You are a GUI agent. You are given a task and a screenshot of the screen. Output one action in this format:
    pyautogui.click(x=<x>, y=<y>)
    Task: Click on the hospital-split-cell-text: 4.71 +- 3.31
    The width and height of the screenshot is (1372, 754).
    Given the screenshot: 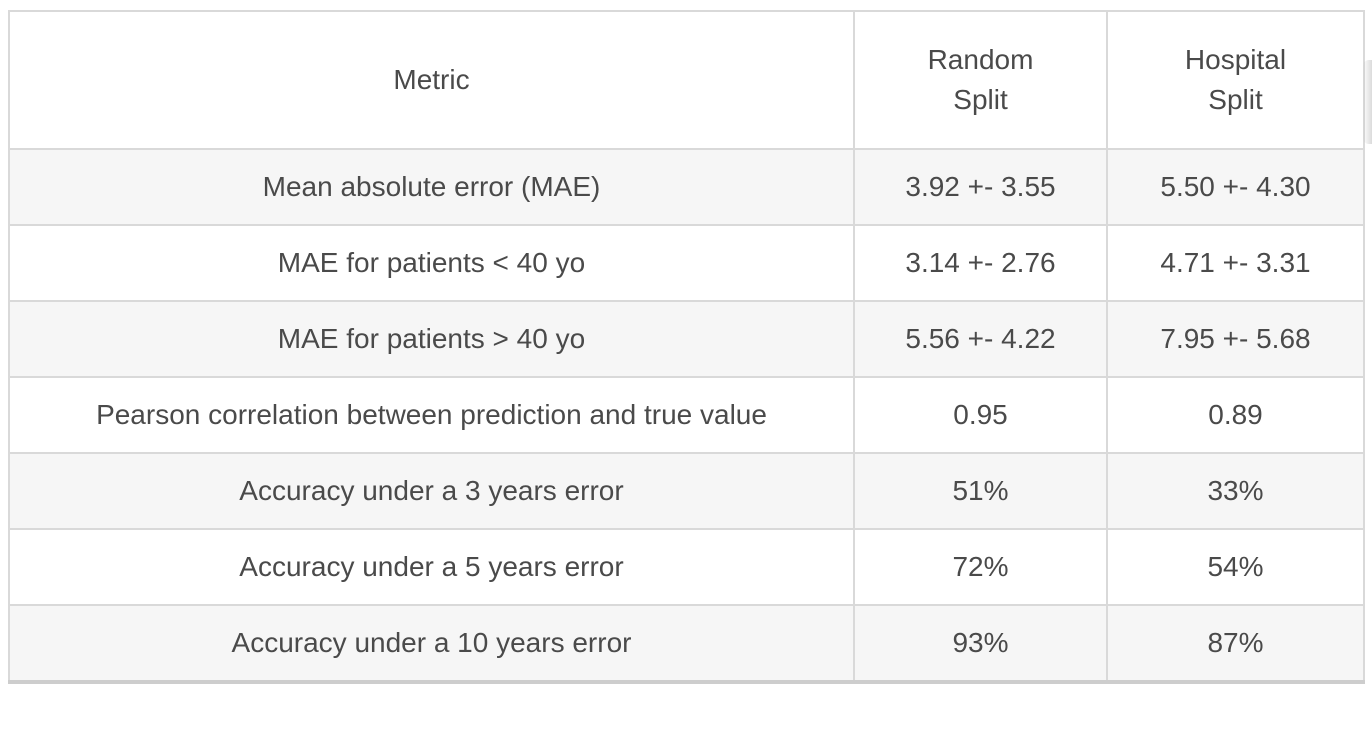 What is the action you would take?
    pyautogui.click(x=1235, y=262)
    